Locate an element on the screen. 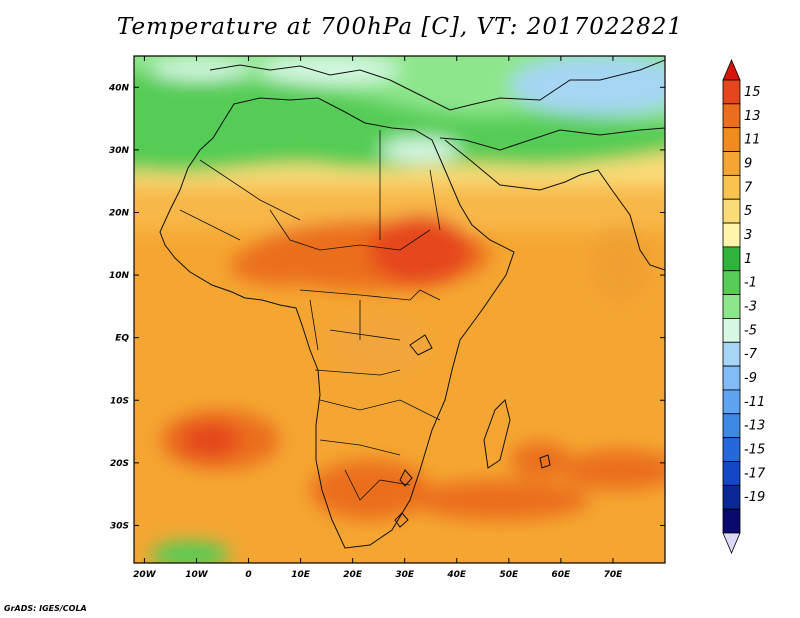 The image size is (800, 618). field-cold-iran is located at coordinates (587, 85).